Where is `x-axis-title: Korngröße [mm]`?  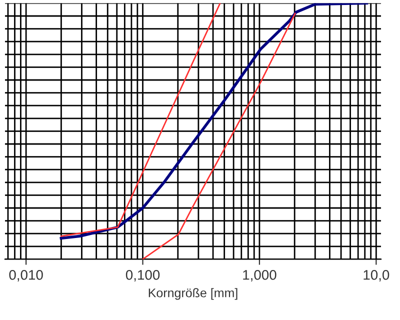
x-axis-title: Korngröße [mm] is located at coordinates (193, 294).